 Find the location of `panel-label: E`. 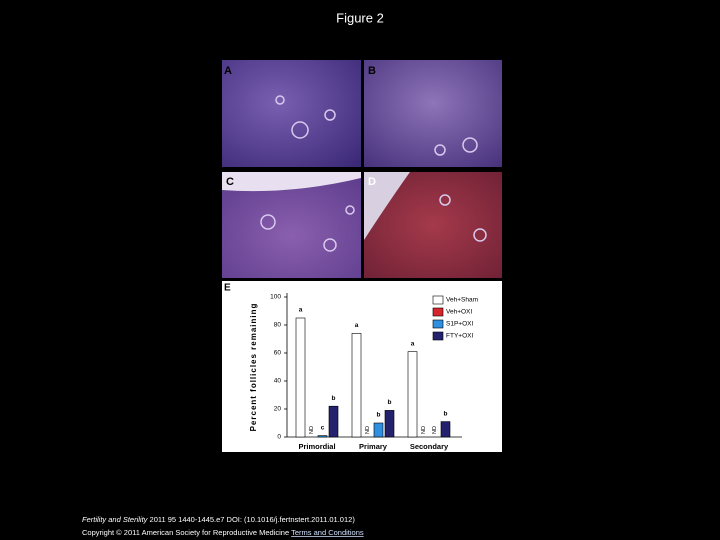

panel-label: E is located at coordinates (227, 288).